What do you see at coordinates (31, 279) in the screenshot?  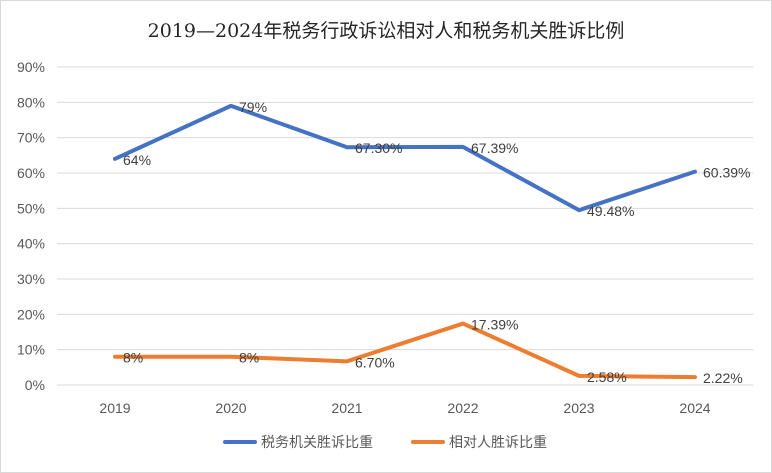 I see `y-tick-label: 30%` at bounding box center [31, 279].